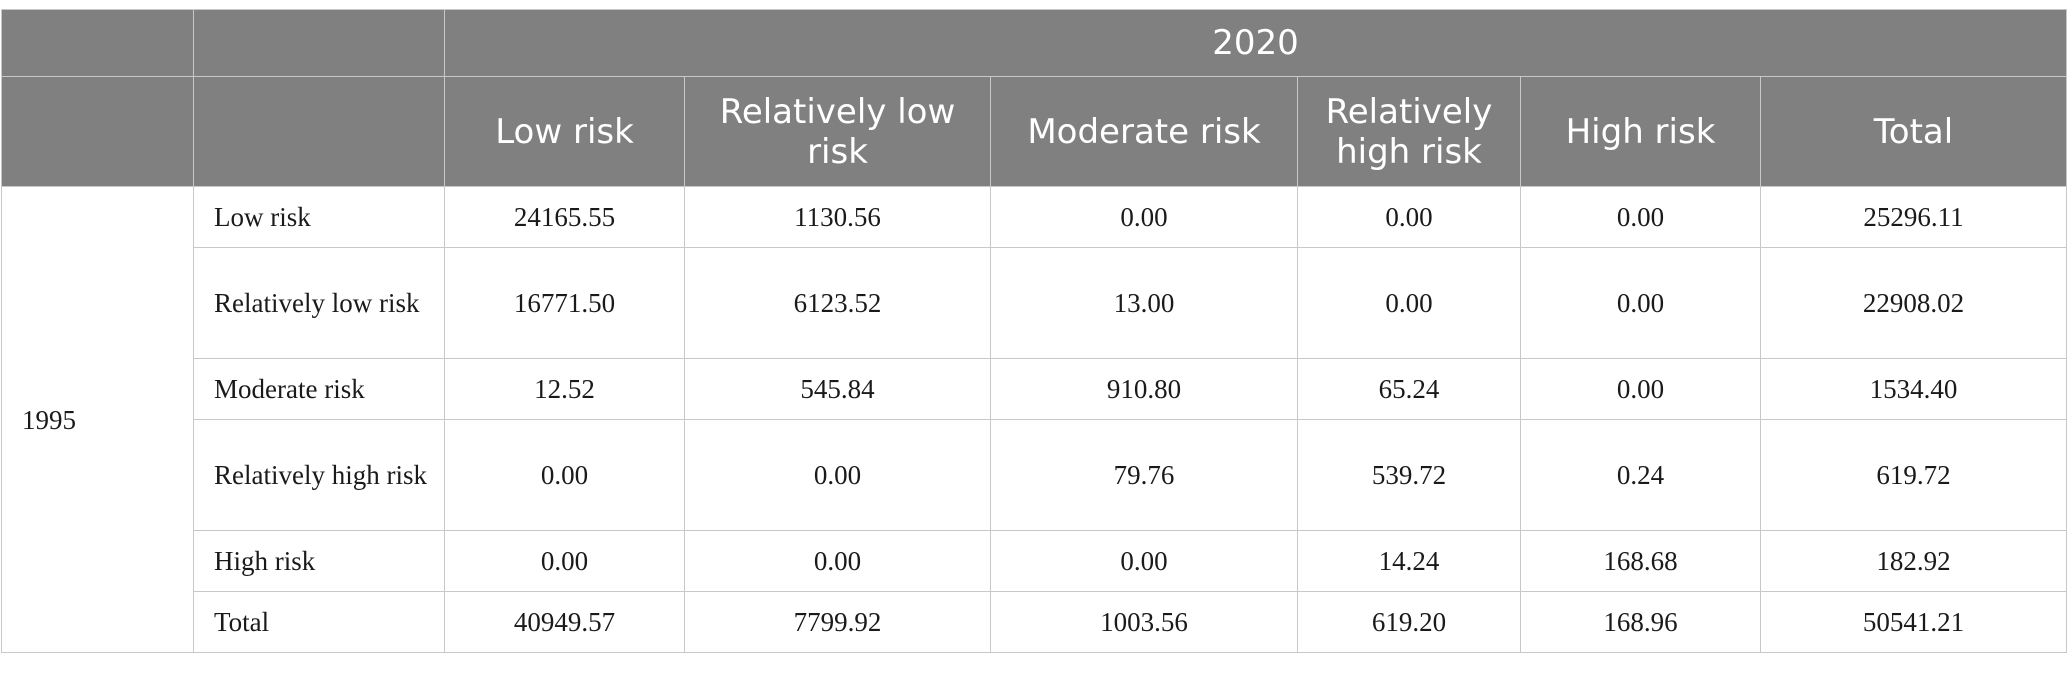  What do you see at coordinates (1640, 475) in the screenshot?
I see `table-cell: 0.24` at bounding box center [1640, 475].